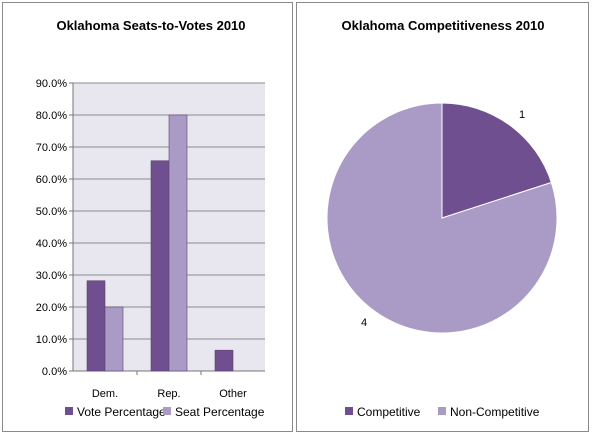  Describe the element at coordinates (51, 180) in the screenshot. I see `y-tick-label: 60.0%` at that location.